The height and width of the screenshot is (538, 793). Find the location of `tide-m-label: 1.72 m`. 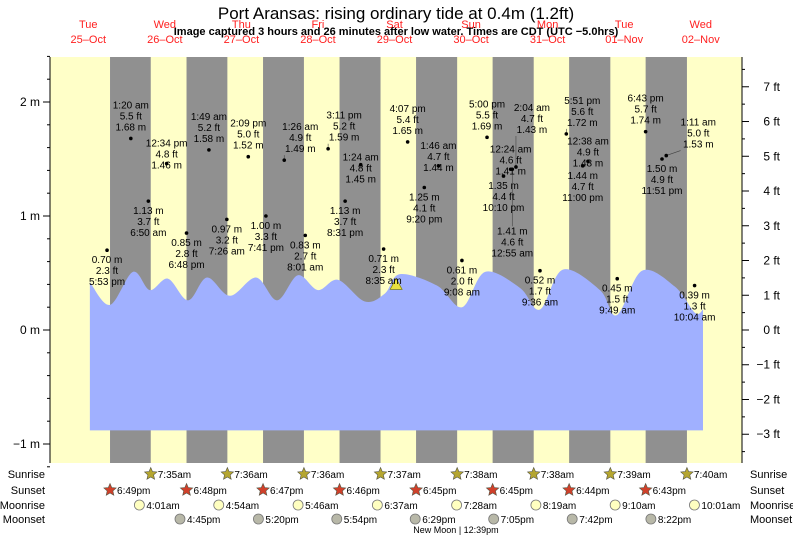

tide-m-label: 1.72 m is located at coordinates (582, 123).